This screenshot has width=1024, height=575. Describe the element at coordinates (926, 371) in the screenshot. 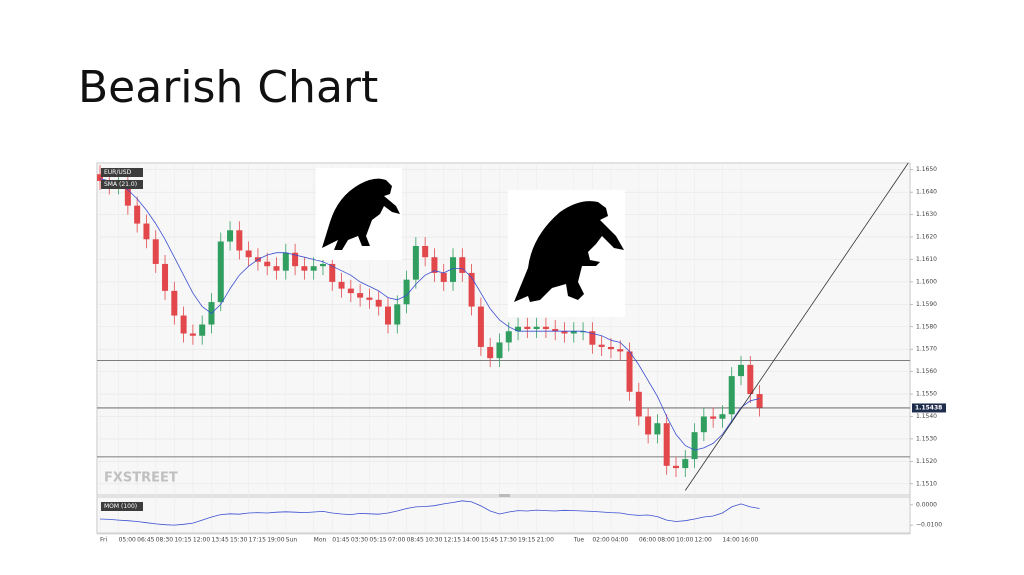

I see `y-tick-label: 1.1560` at that location.